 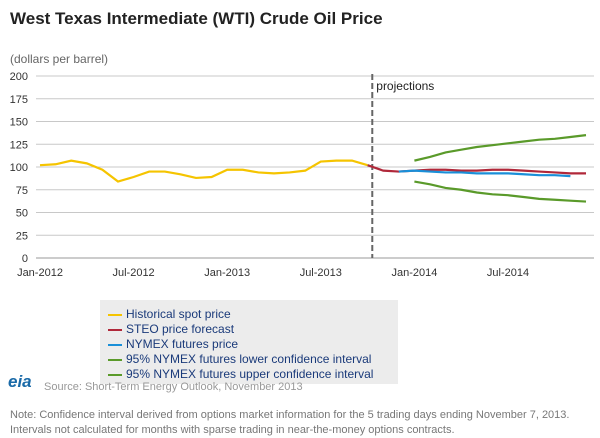 I want to click on legend-item: Historical spot price, so click(x=169, y=314).